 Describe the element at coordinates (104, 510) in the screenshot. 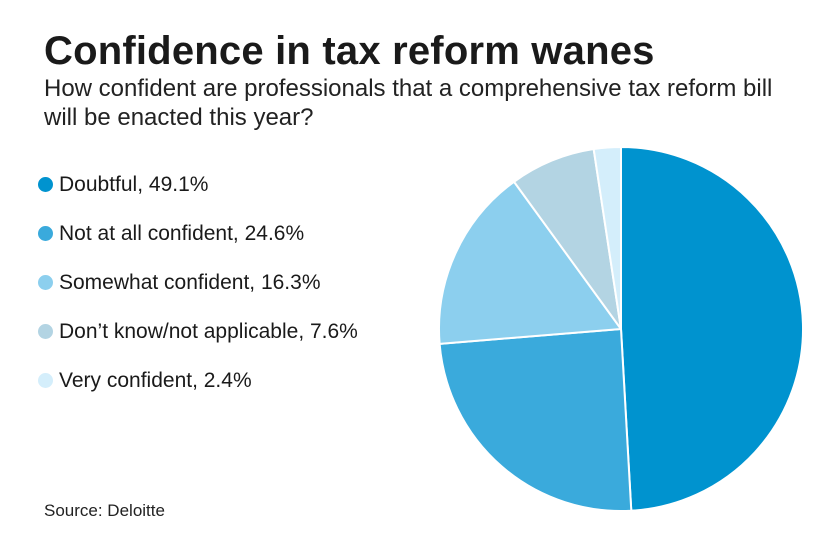

I see `source-note: Source: Deloitte` at that location.